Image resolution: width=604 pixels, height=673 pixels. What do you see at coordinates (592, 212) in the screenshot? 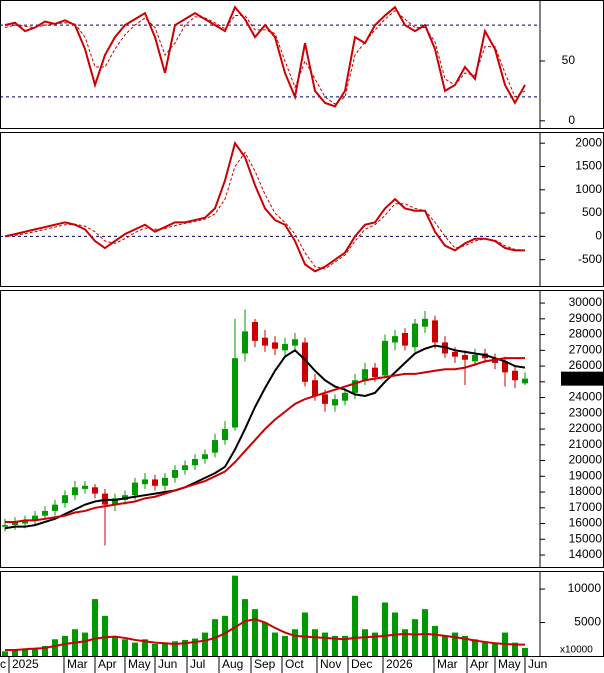
I see `y-tick-label: 500` at bounding box center [592, 212].